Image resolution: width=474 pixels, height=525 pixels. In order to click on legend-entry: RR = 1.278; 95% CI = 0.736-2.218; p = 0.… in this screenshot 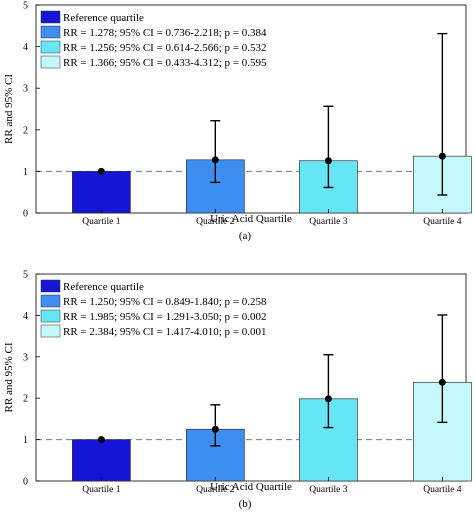, I will do `click(165, 33)`.